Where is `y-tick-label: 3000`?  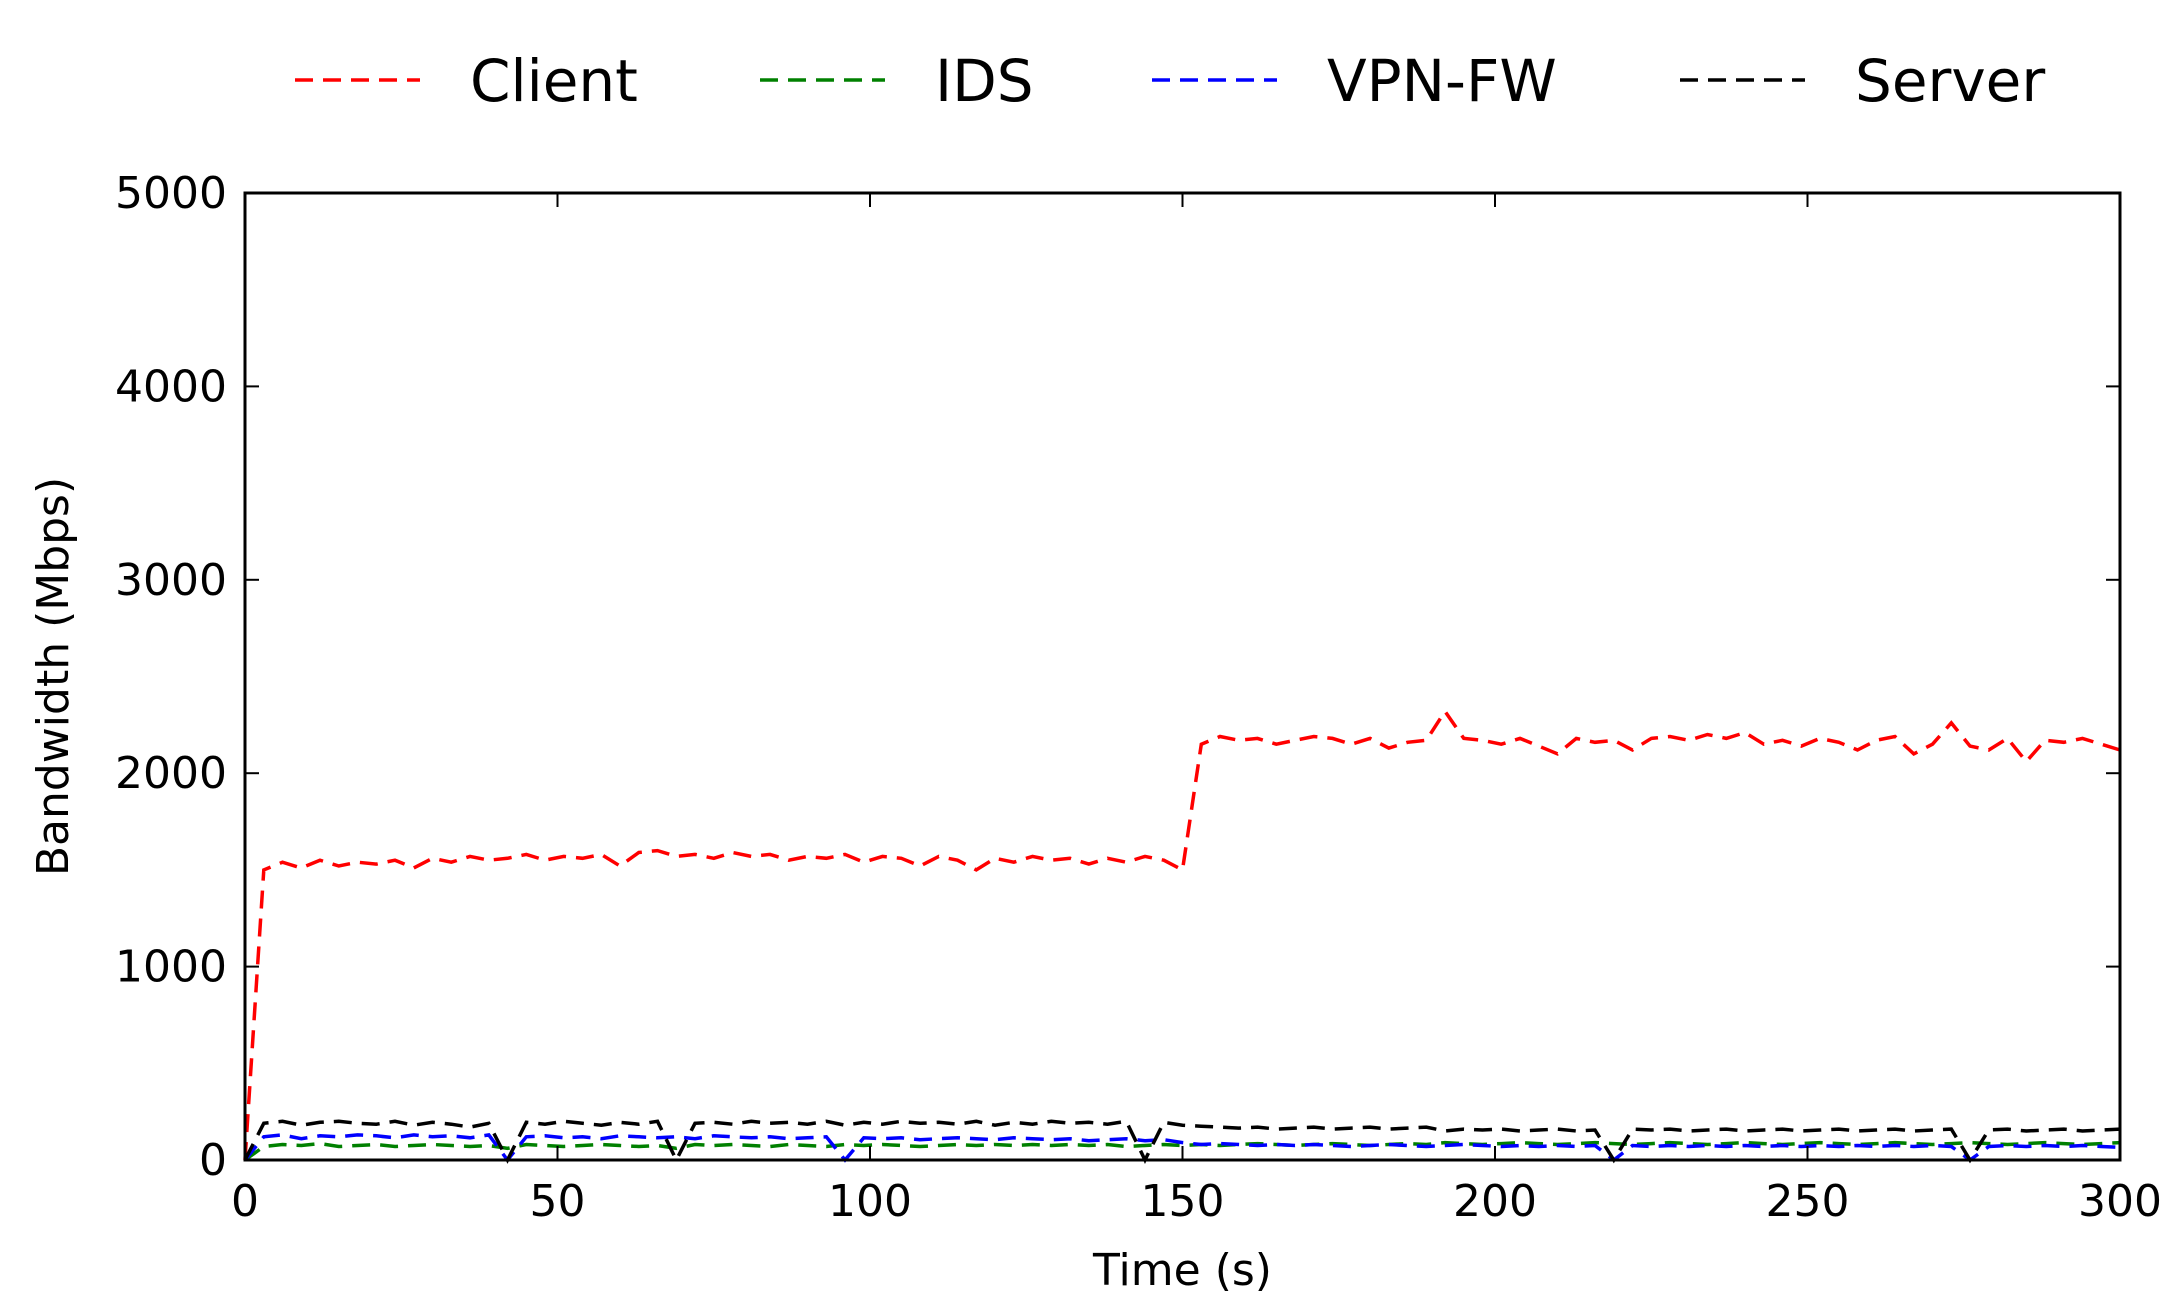
y-tick-label: 3000 is located at coordinates (171, 580).